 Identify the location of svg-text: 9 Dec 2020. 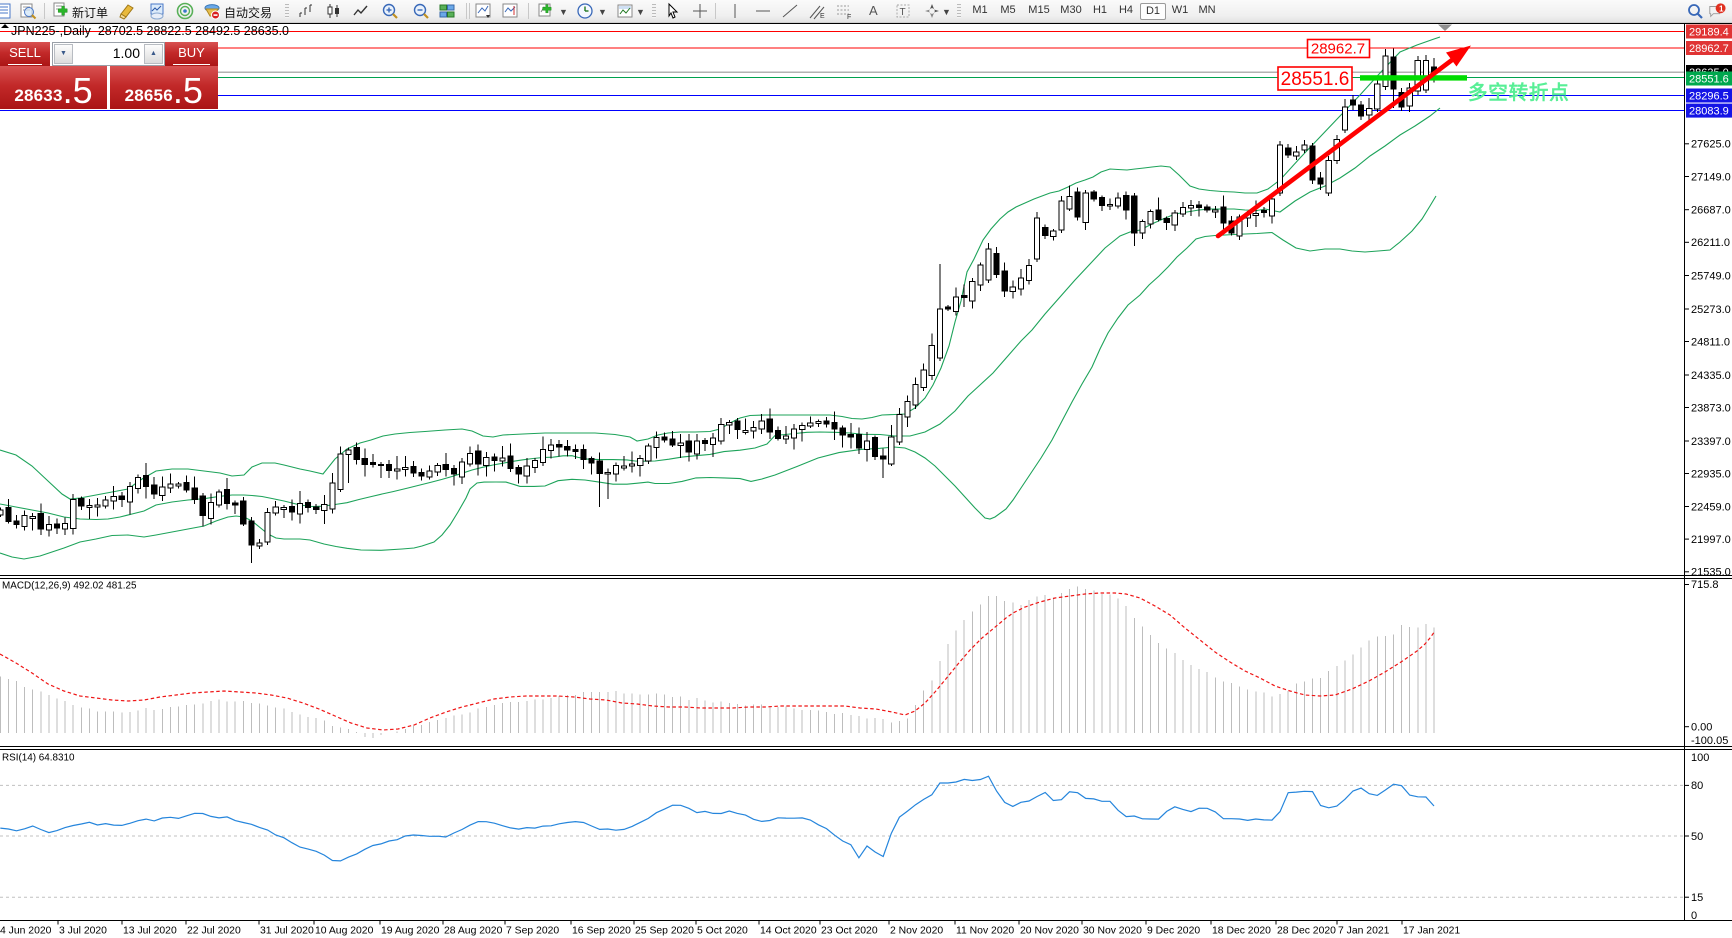
(1173, 931).